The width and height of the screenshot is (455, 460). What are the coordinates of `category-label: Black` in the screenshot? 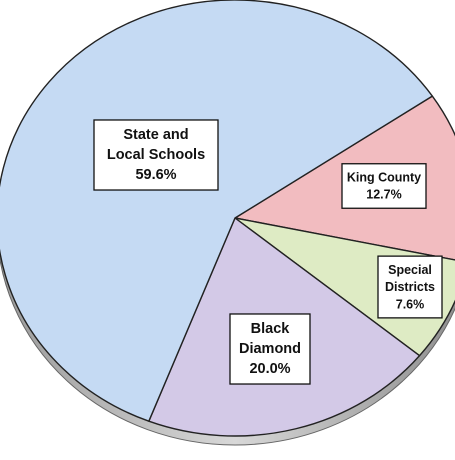 It's located at (271, 329).